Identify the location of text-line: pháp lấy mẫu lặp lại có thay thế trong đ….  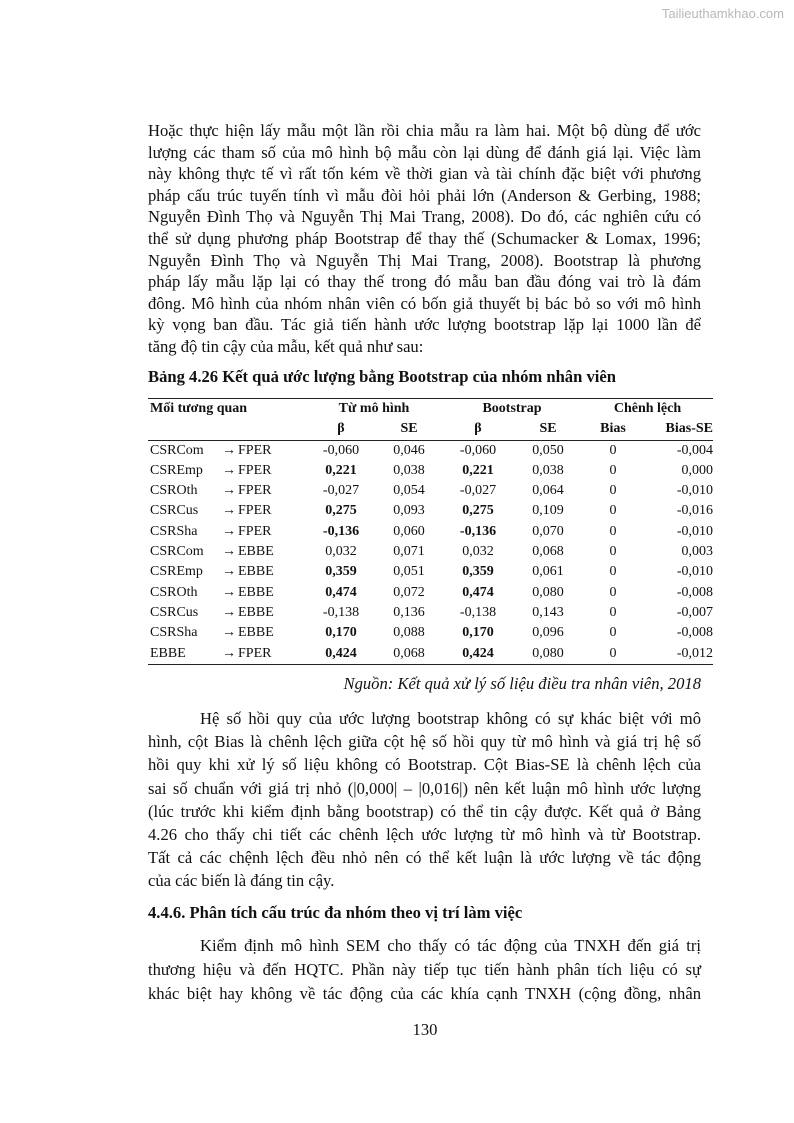
(424, 282).